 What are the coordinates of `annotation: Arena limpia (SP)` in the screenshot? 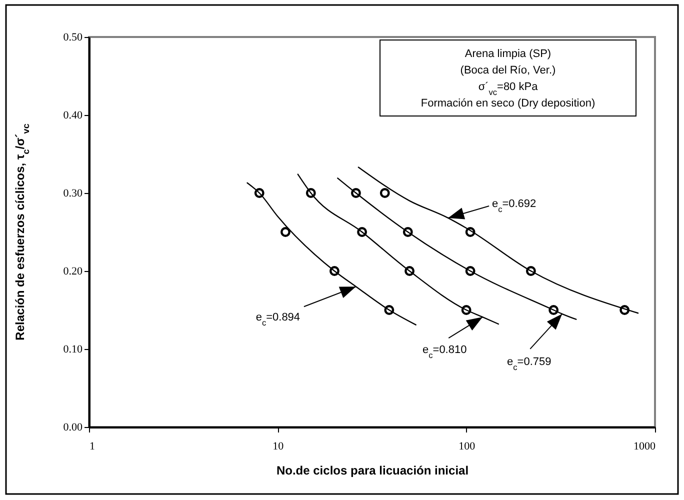 It's located at (508, 54).